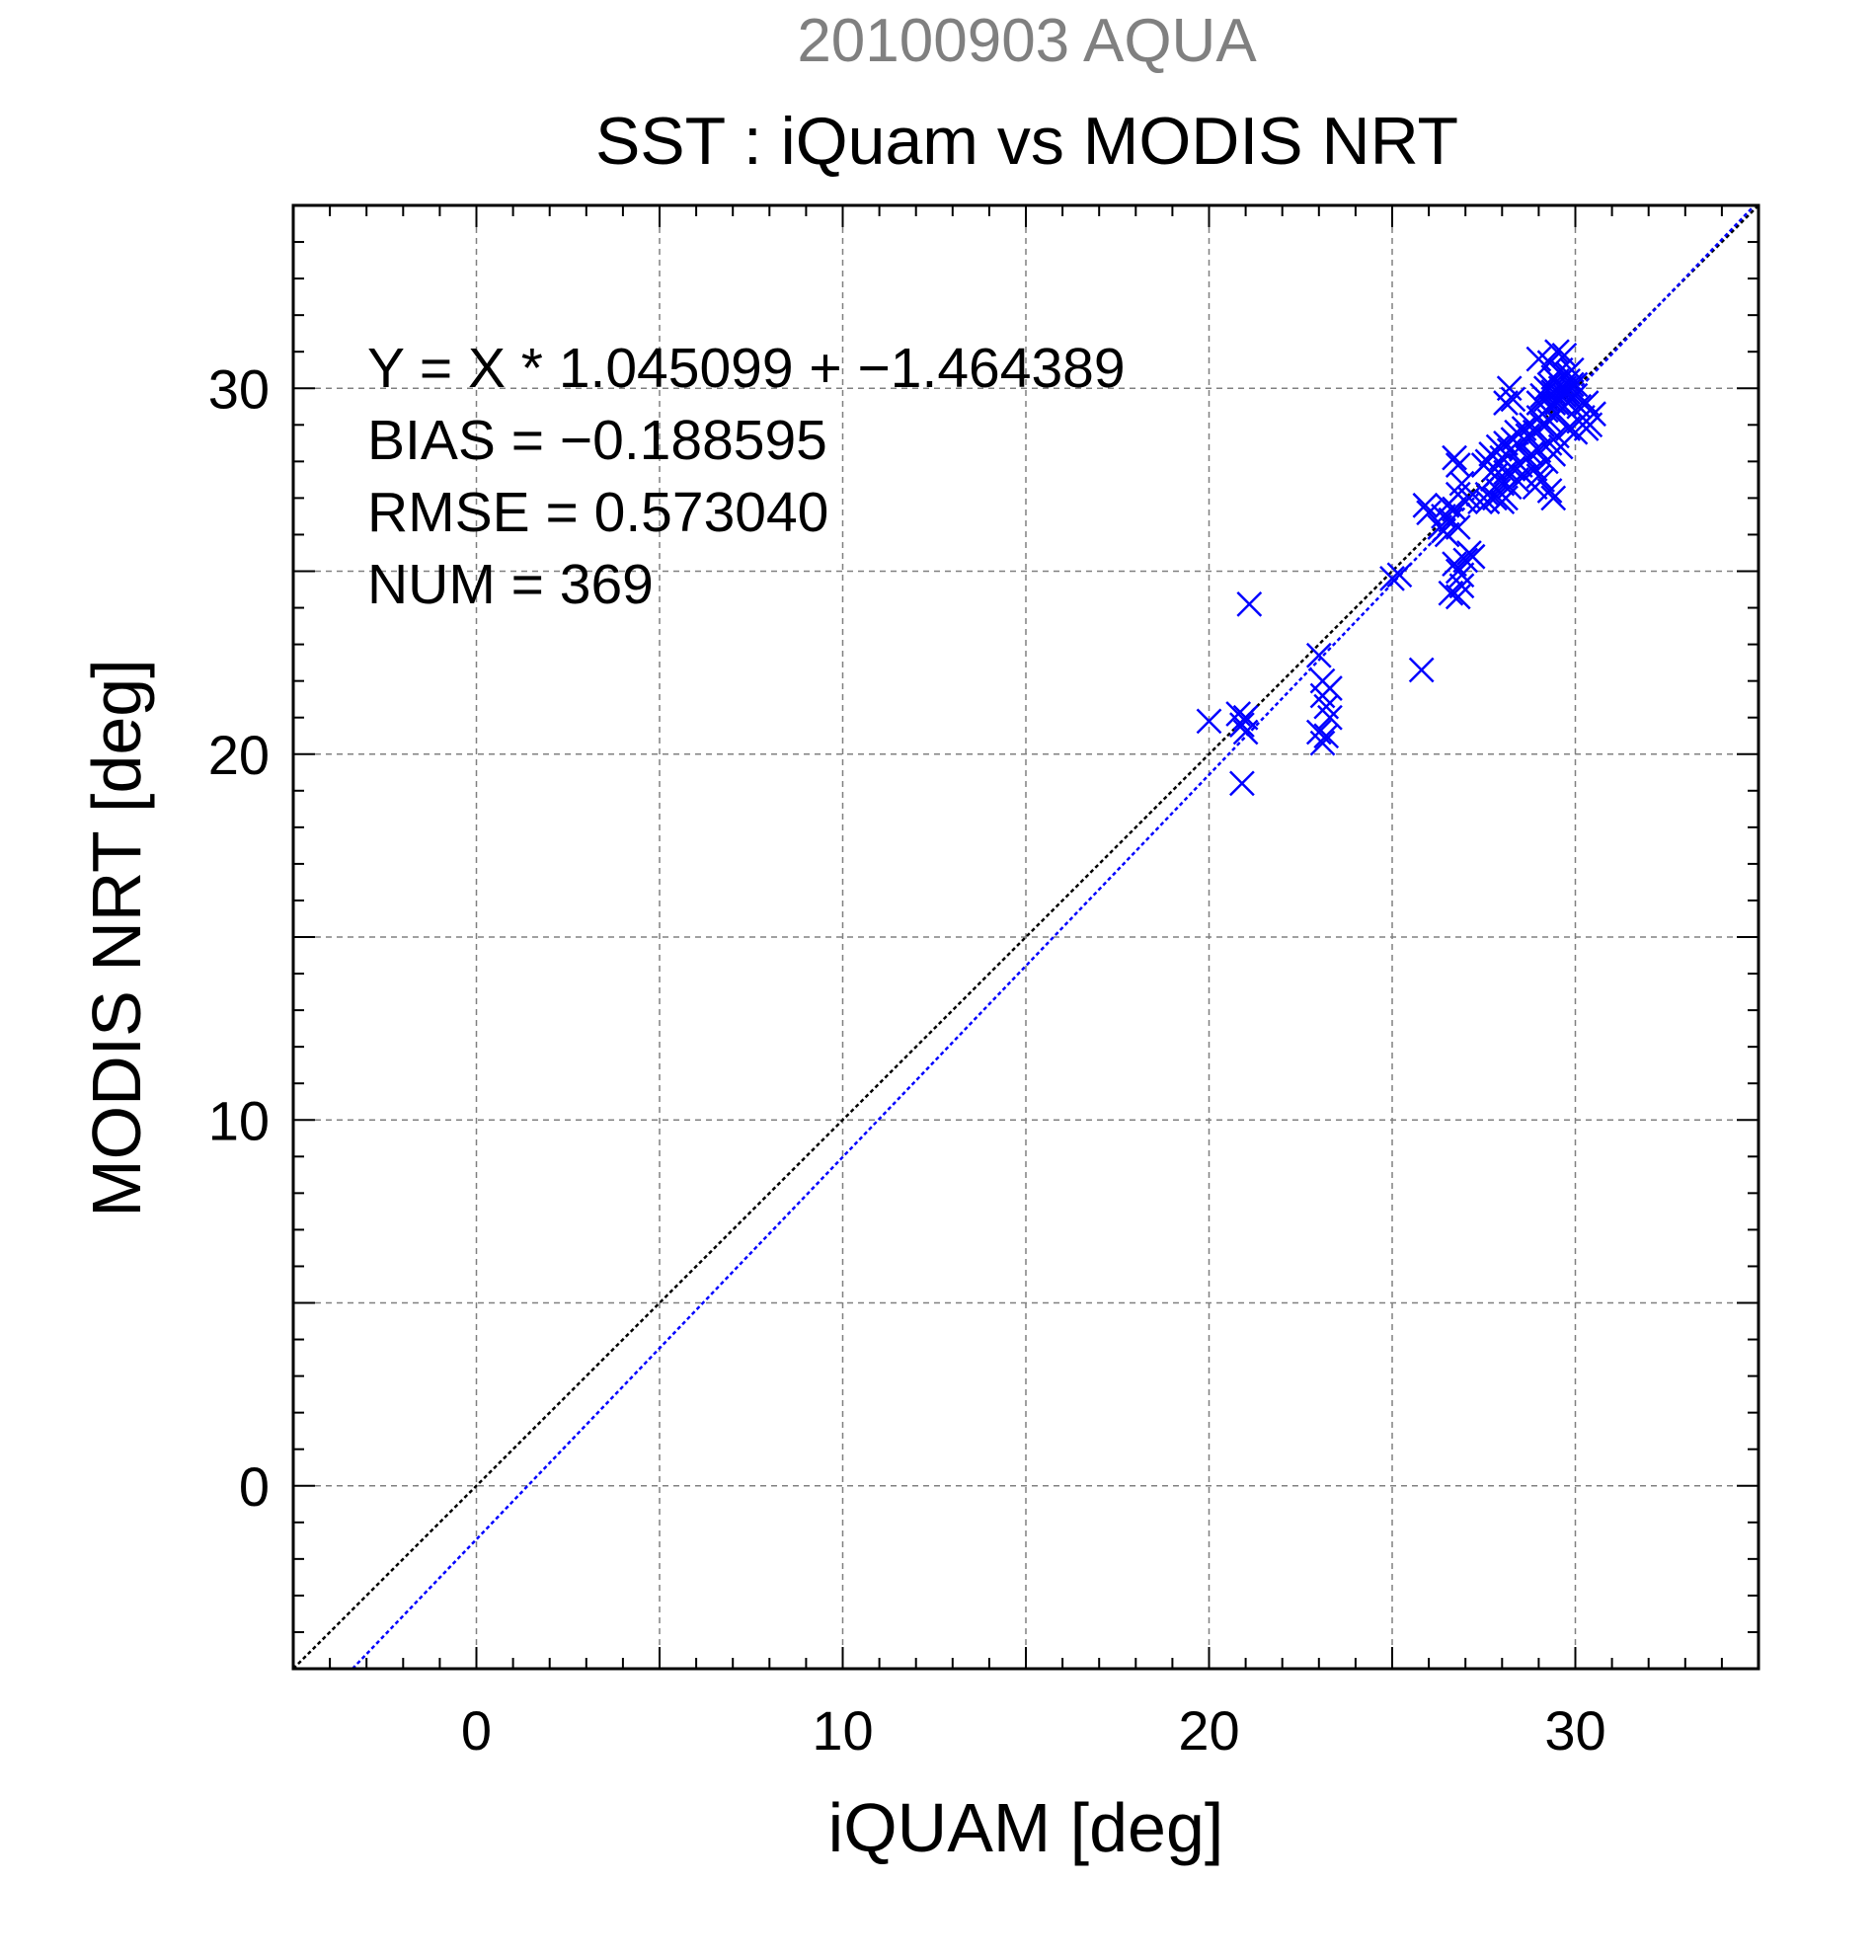  I want to click on y-tick-label: 20, so click(239, 755).